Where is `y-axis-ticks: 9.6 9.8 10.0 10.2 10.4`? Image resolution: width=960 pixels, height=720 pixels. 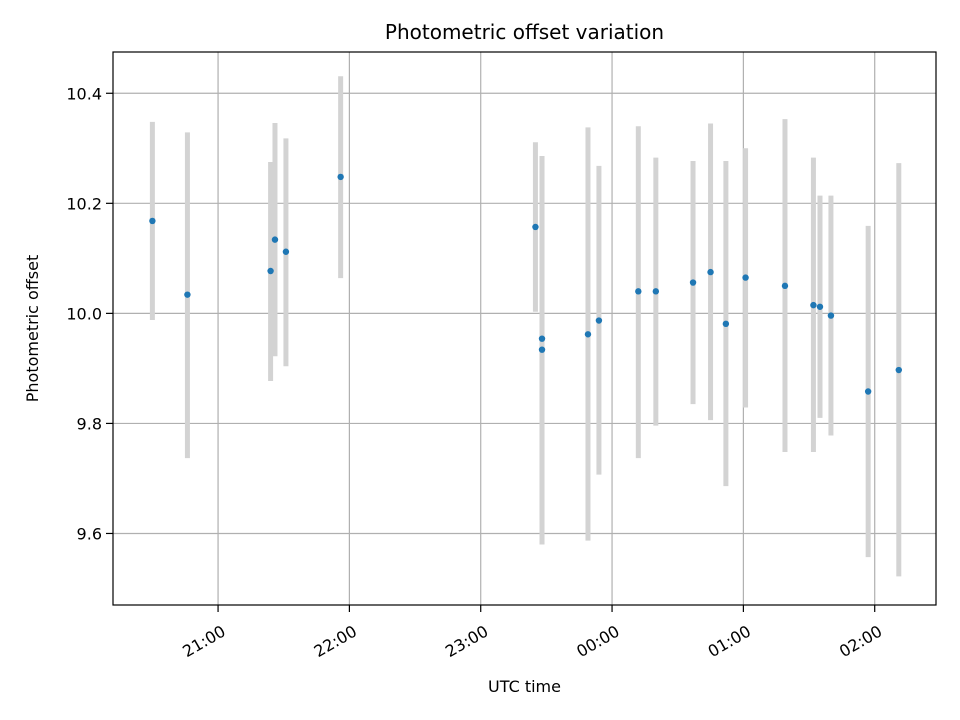
y-axis-ticks: 9.6 9.8 10.0 10.2 10.4 is located at coordinates (89, 313).